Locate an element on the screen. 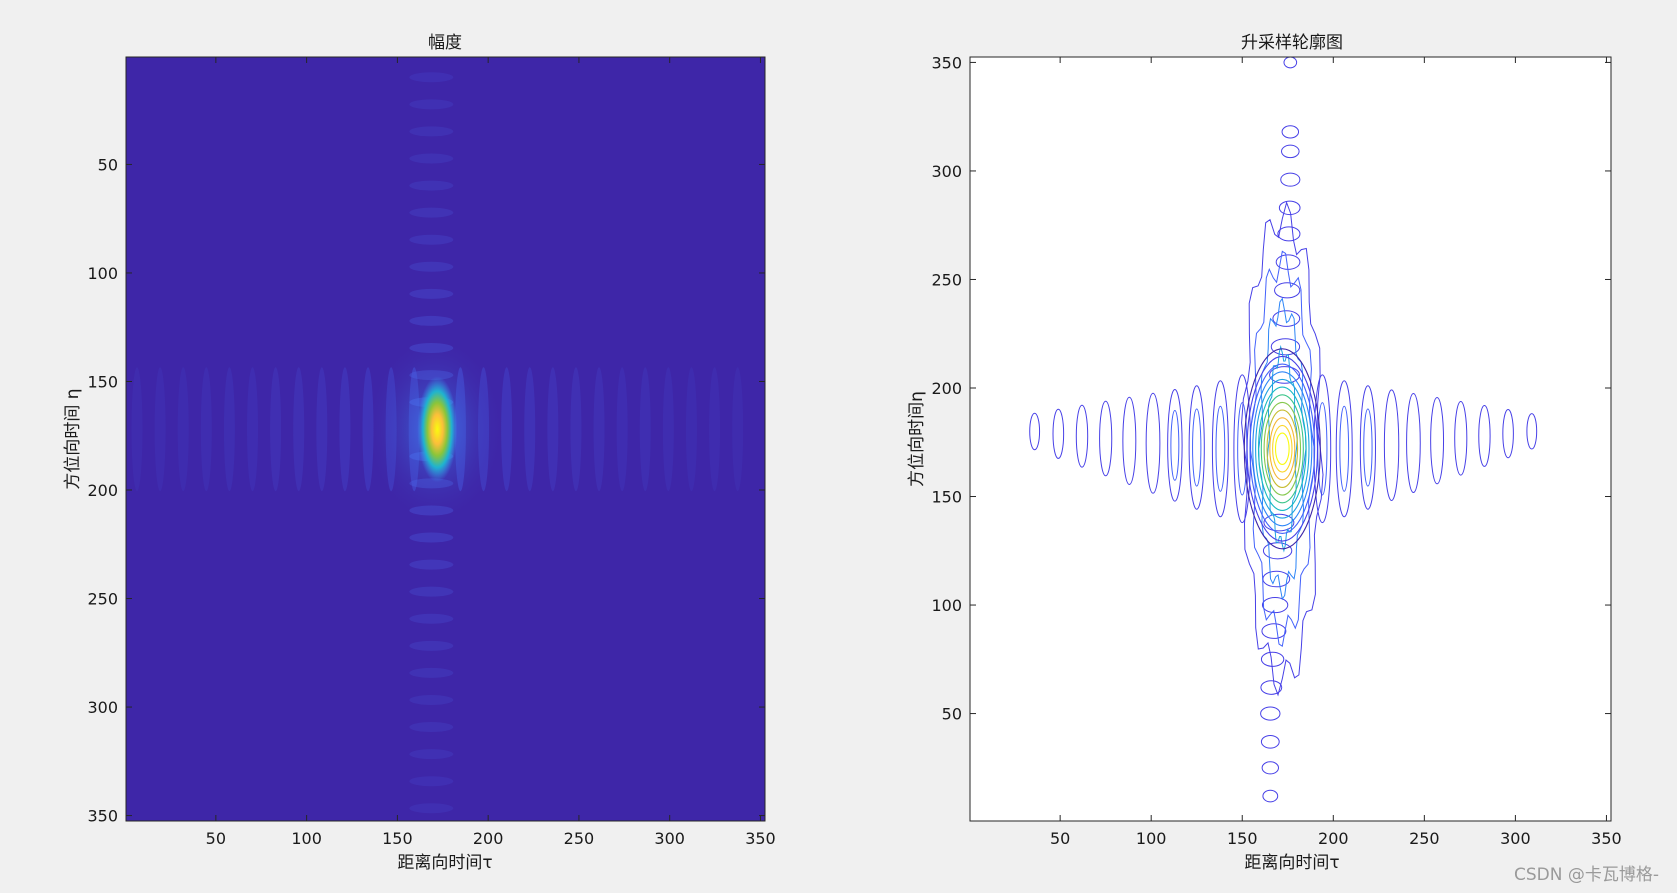 This screenshot has width=1677, height=893. heatmap-xlabel: 距离向时间τ is located at coordinates (444, 863).